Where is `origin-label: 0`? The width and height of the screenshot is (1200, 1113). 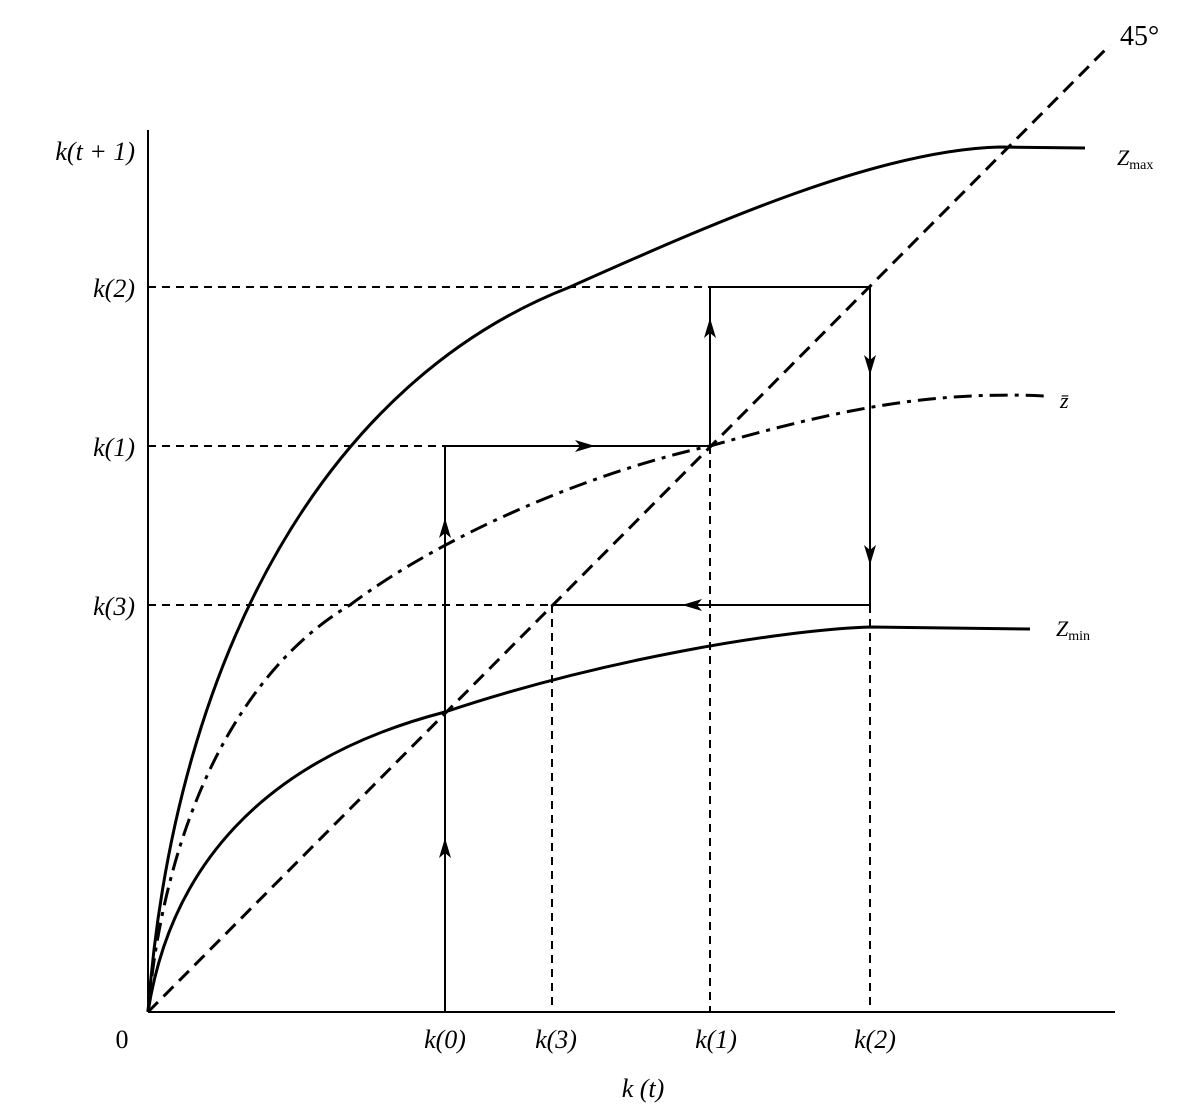
origin-label: 0 is located at coordinates (122, 1039).